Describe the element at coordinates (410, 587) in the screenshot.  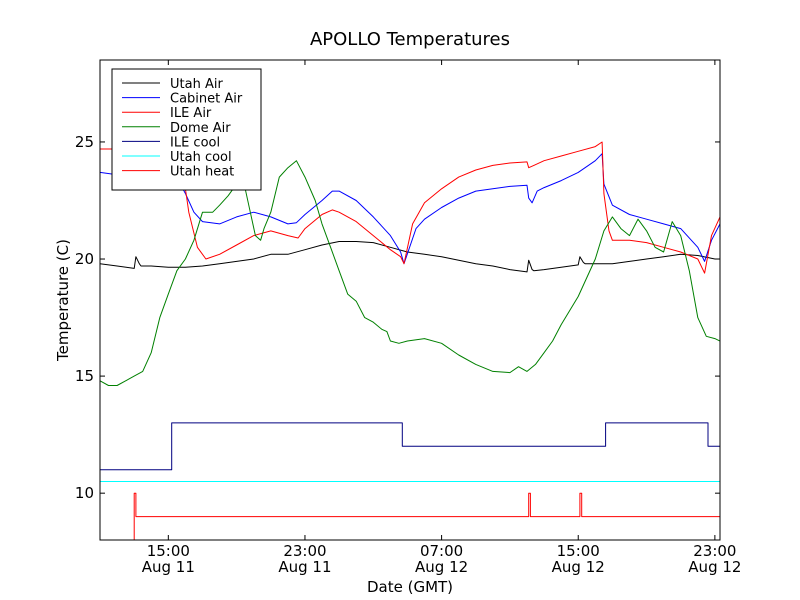
I see `x-axis-label: Date (GMT)` at that location.